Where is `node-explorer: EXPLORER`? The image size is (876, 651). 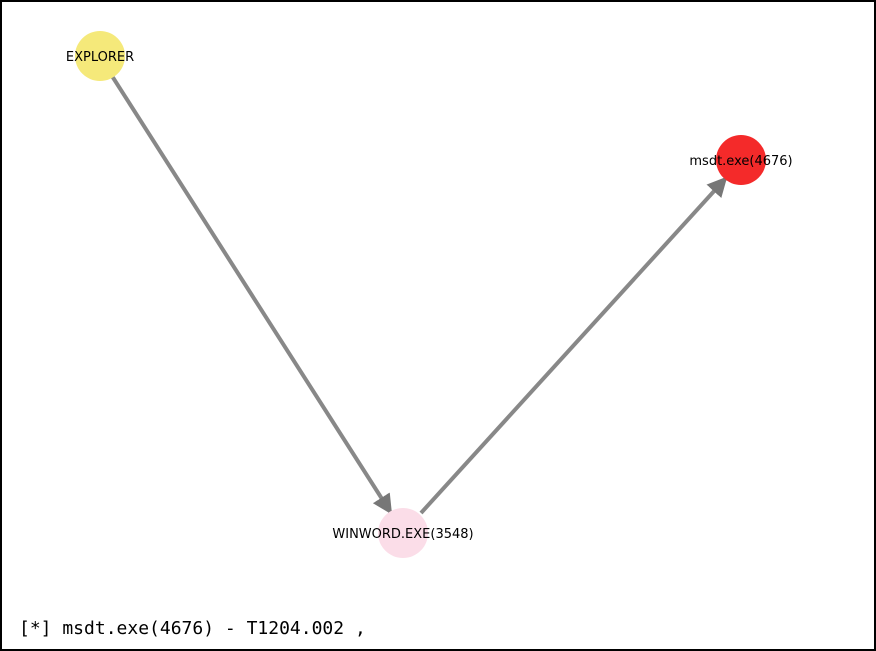
node-explorer: EXPLORER is located at coordinates (100, 56).